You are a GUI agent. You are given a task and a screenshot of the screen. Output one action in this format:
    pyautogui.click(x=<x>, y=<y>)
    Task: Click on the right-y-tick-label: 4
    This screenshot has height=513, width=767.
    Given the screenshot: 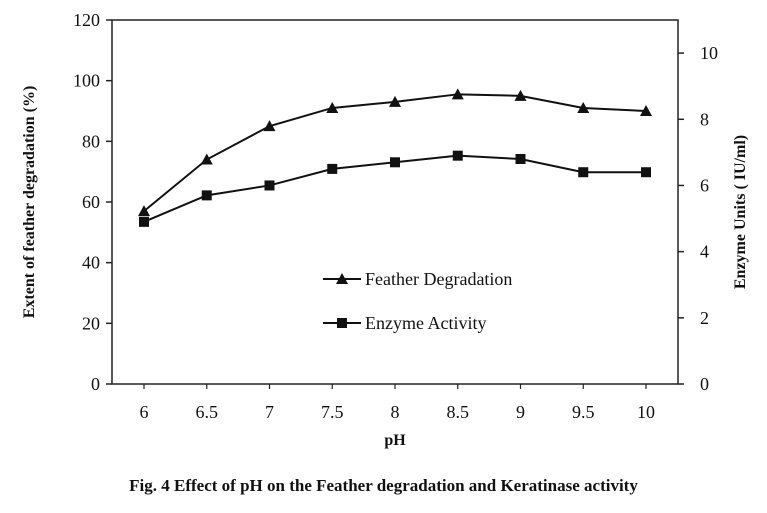 What is the action you would take?
    pyautogui.click(x=704, y=252)
    